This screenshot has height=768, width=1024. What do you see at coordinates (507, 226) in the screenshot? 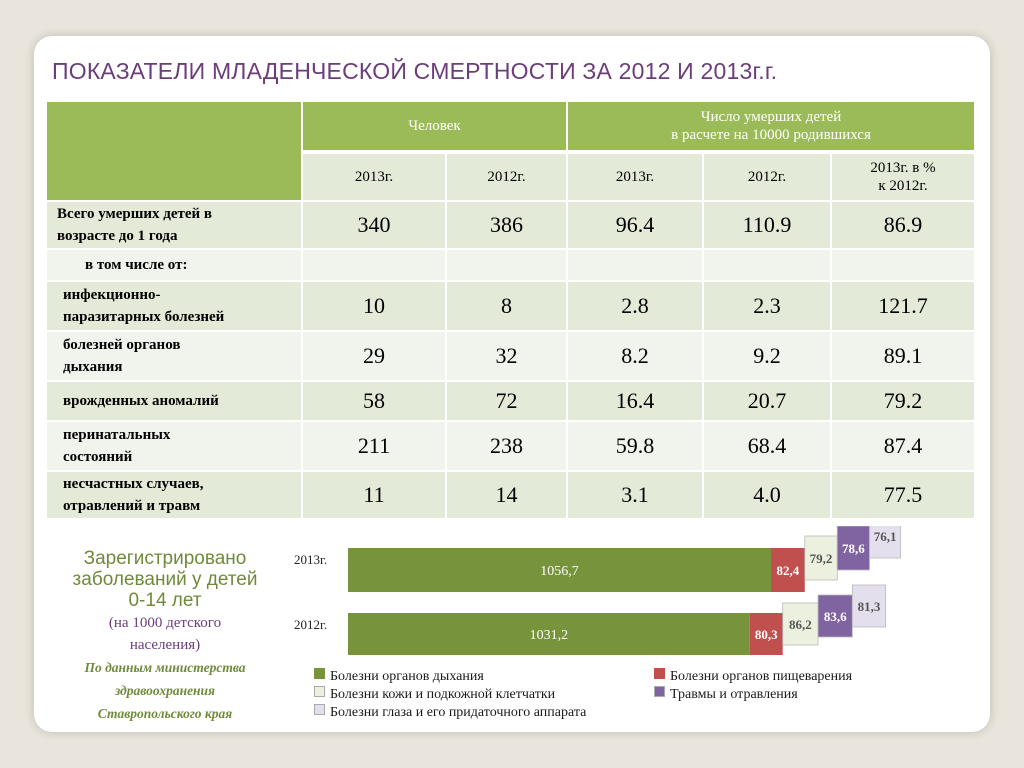
I see `cell-people-2012: 386` at bounding box center [507, 226].